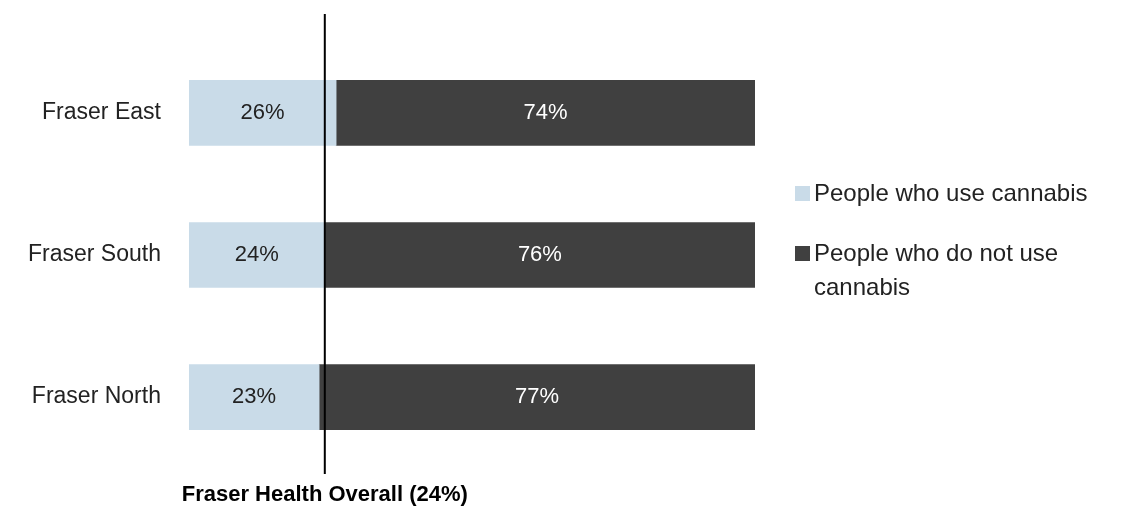 This screenshot has height=510, width=1131. Describe the element at coordinates (96, 395) in the screenshot. I see `y-tick-label: Fraser North` at that location.